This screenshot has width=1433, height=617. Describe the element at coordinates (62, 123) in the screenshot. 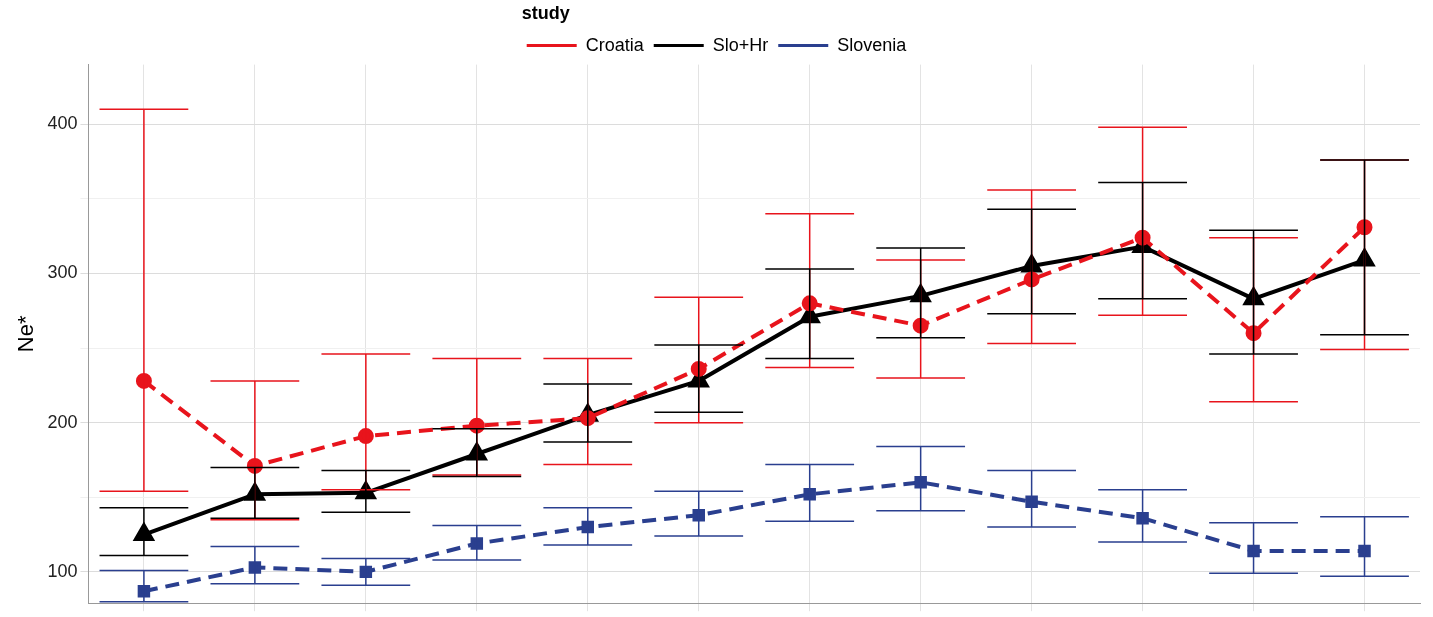

I see `y-tick-label: 400` at that location.